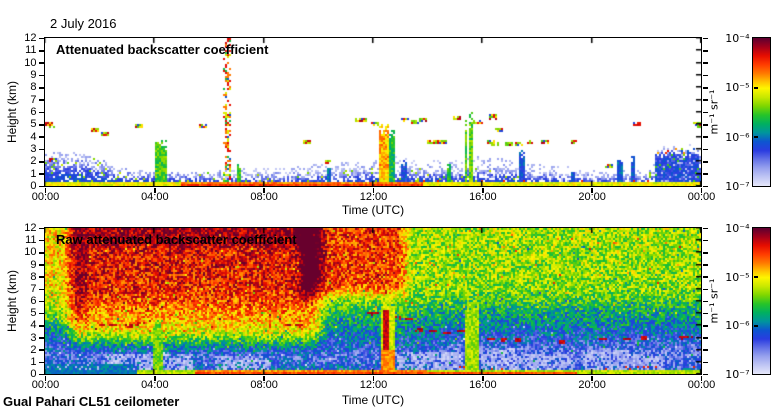 The image size is (780, 420). I want to click on colorbar-top, so click(761, 112).